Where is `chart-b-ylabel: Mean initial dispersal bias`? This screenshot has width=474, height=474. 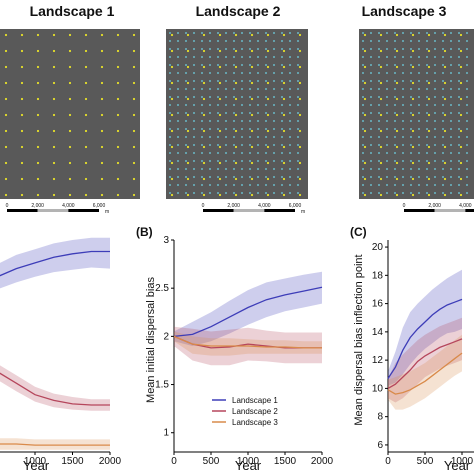 chart-b-ylabel: Mean initial dispersal bias is located at coordinates (151, 340).